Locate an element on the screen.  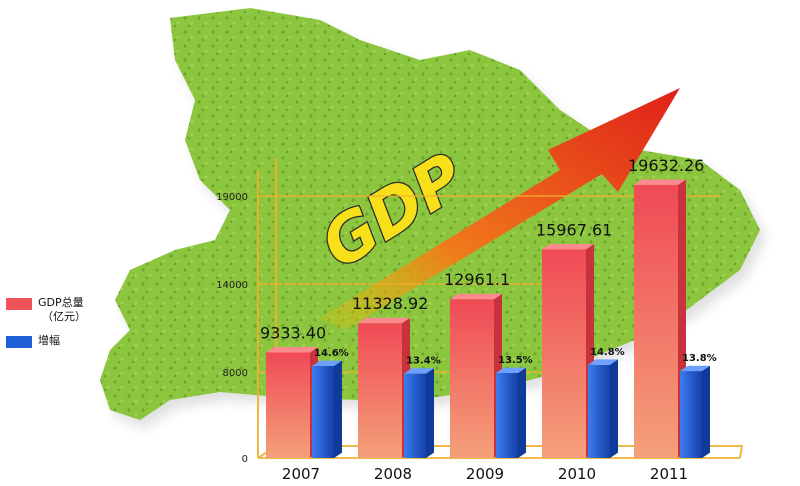
gdp-value-label: 19632.26 is located at coordinates (666, 165).